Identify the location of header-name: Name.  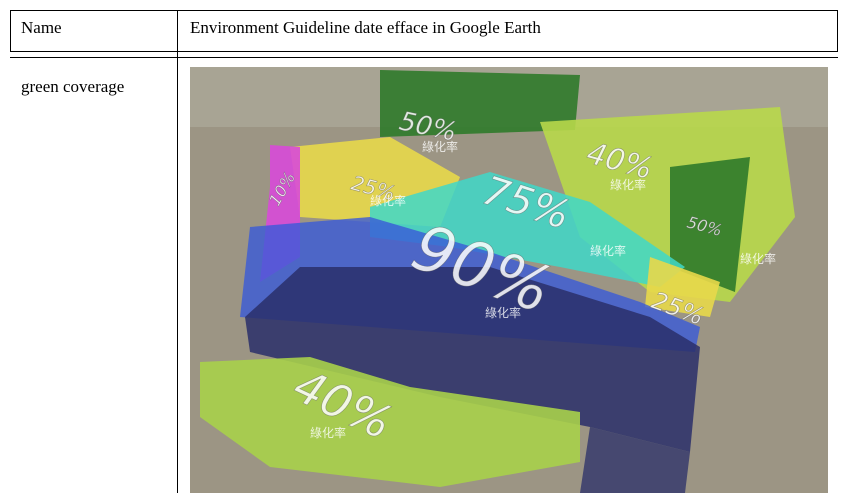
(41, 27).